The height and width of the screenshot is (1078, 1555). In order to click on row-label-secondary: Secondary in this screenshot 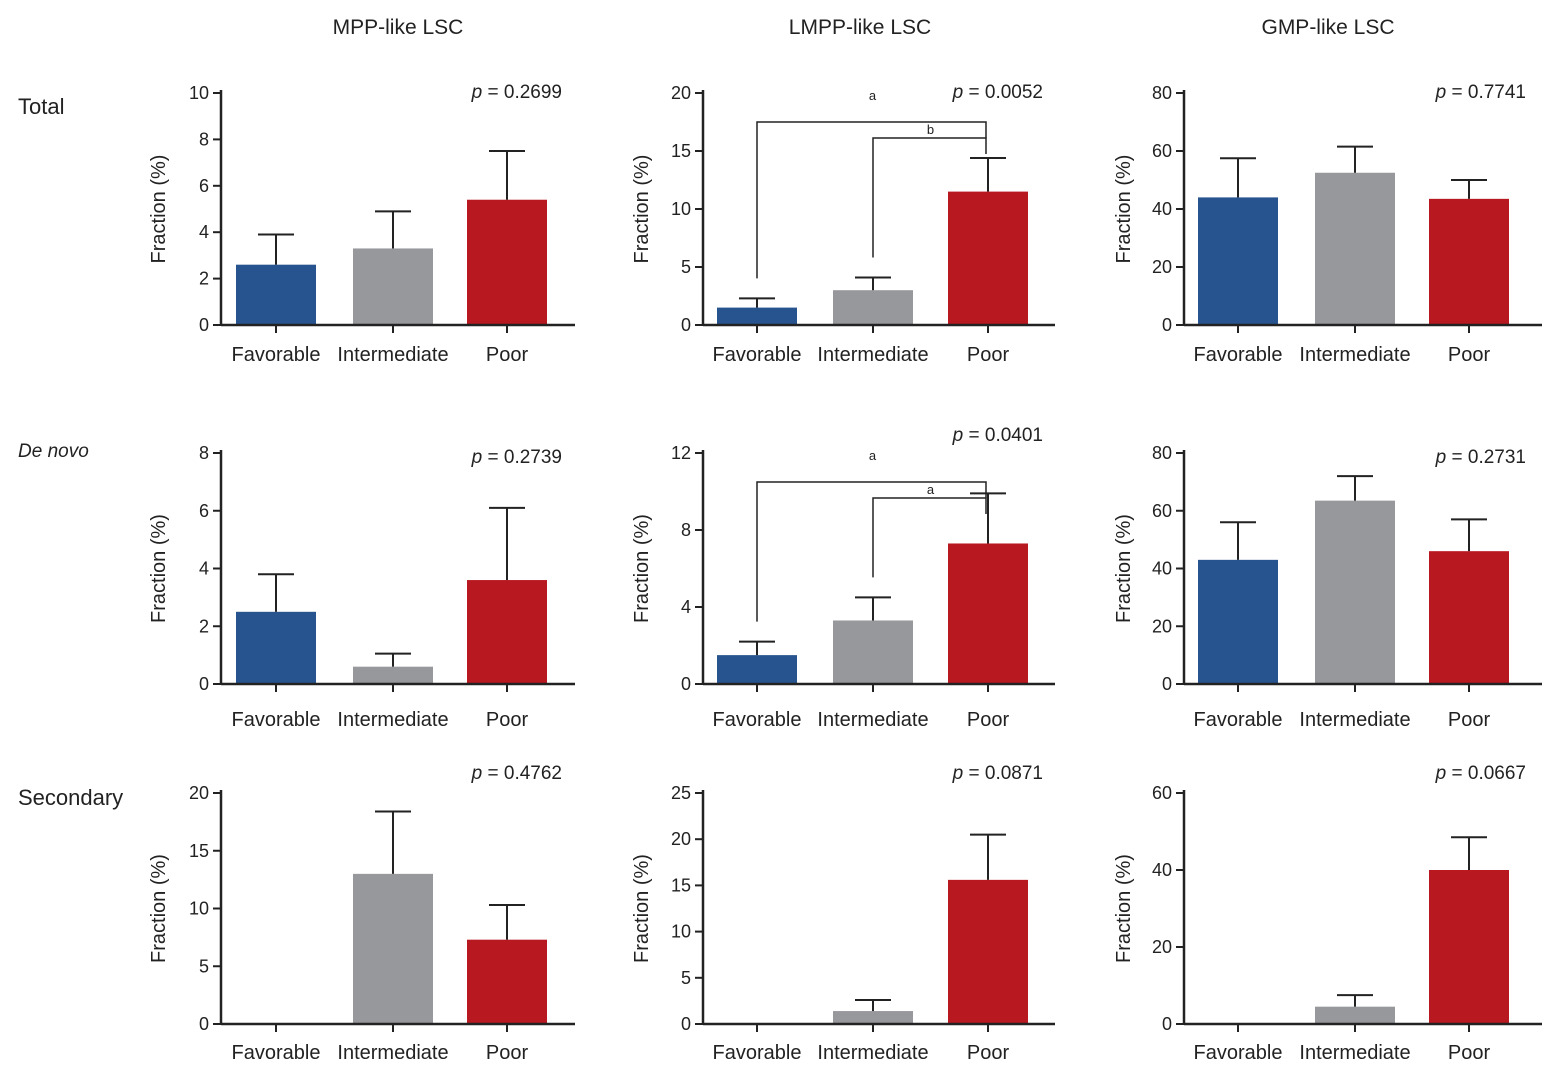, I will do `click(70, 797)`.